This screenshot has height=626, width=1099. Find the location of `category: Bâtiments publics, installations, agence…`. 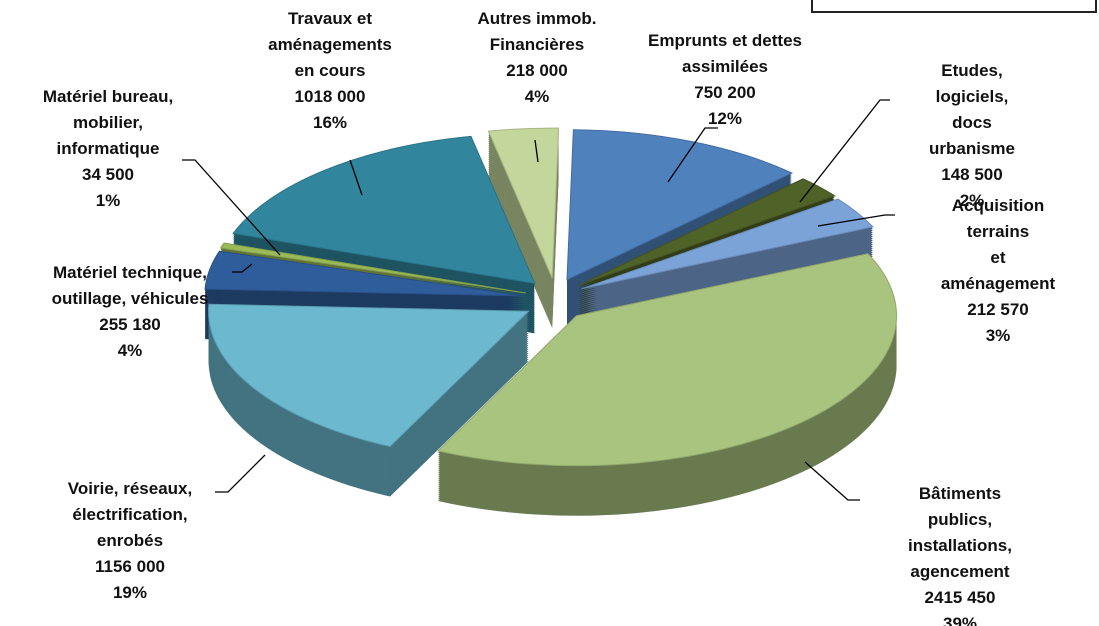

category: Bâtiments publics, installations, agence… is located at coordinates (960, 532).